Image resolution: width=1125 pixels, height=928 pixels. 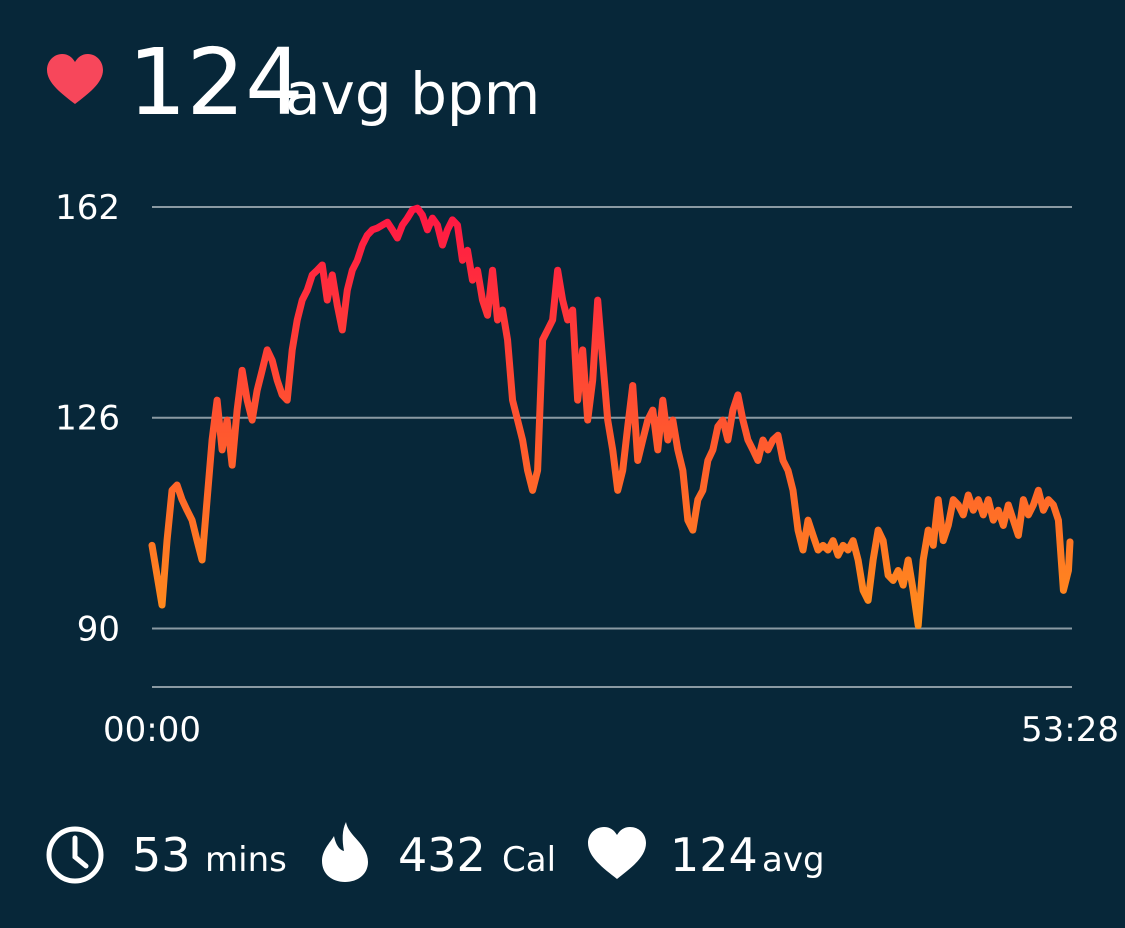 I want to click on x-tick-label: 53:28, so click(x=1070, y=730).